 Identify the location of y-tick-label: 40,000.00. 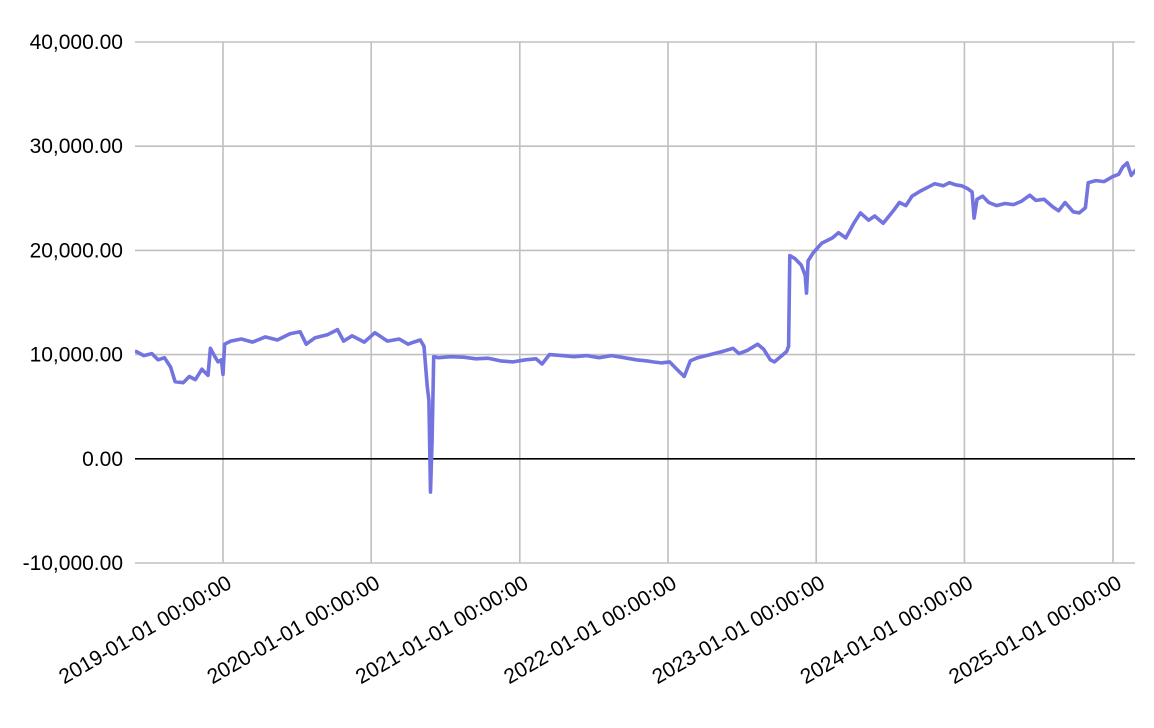
(76, 42).